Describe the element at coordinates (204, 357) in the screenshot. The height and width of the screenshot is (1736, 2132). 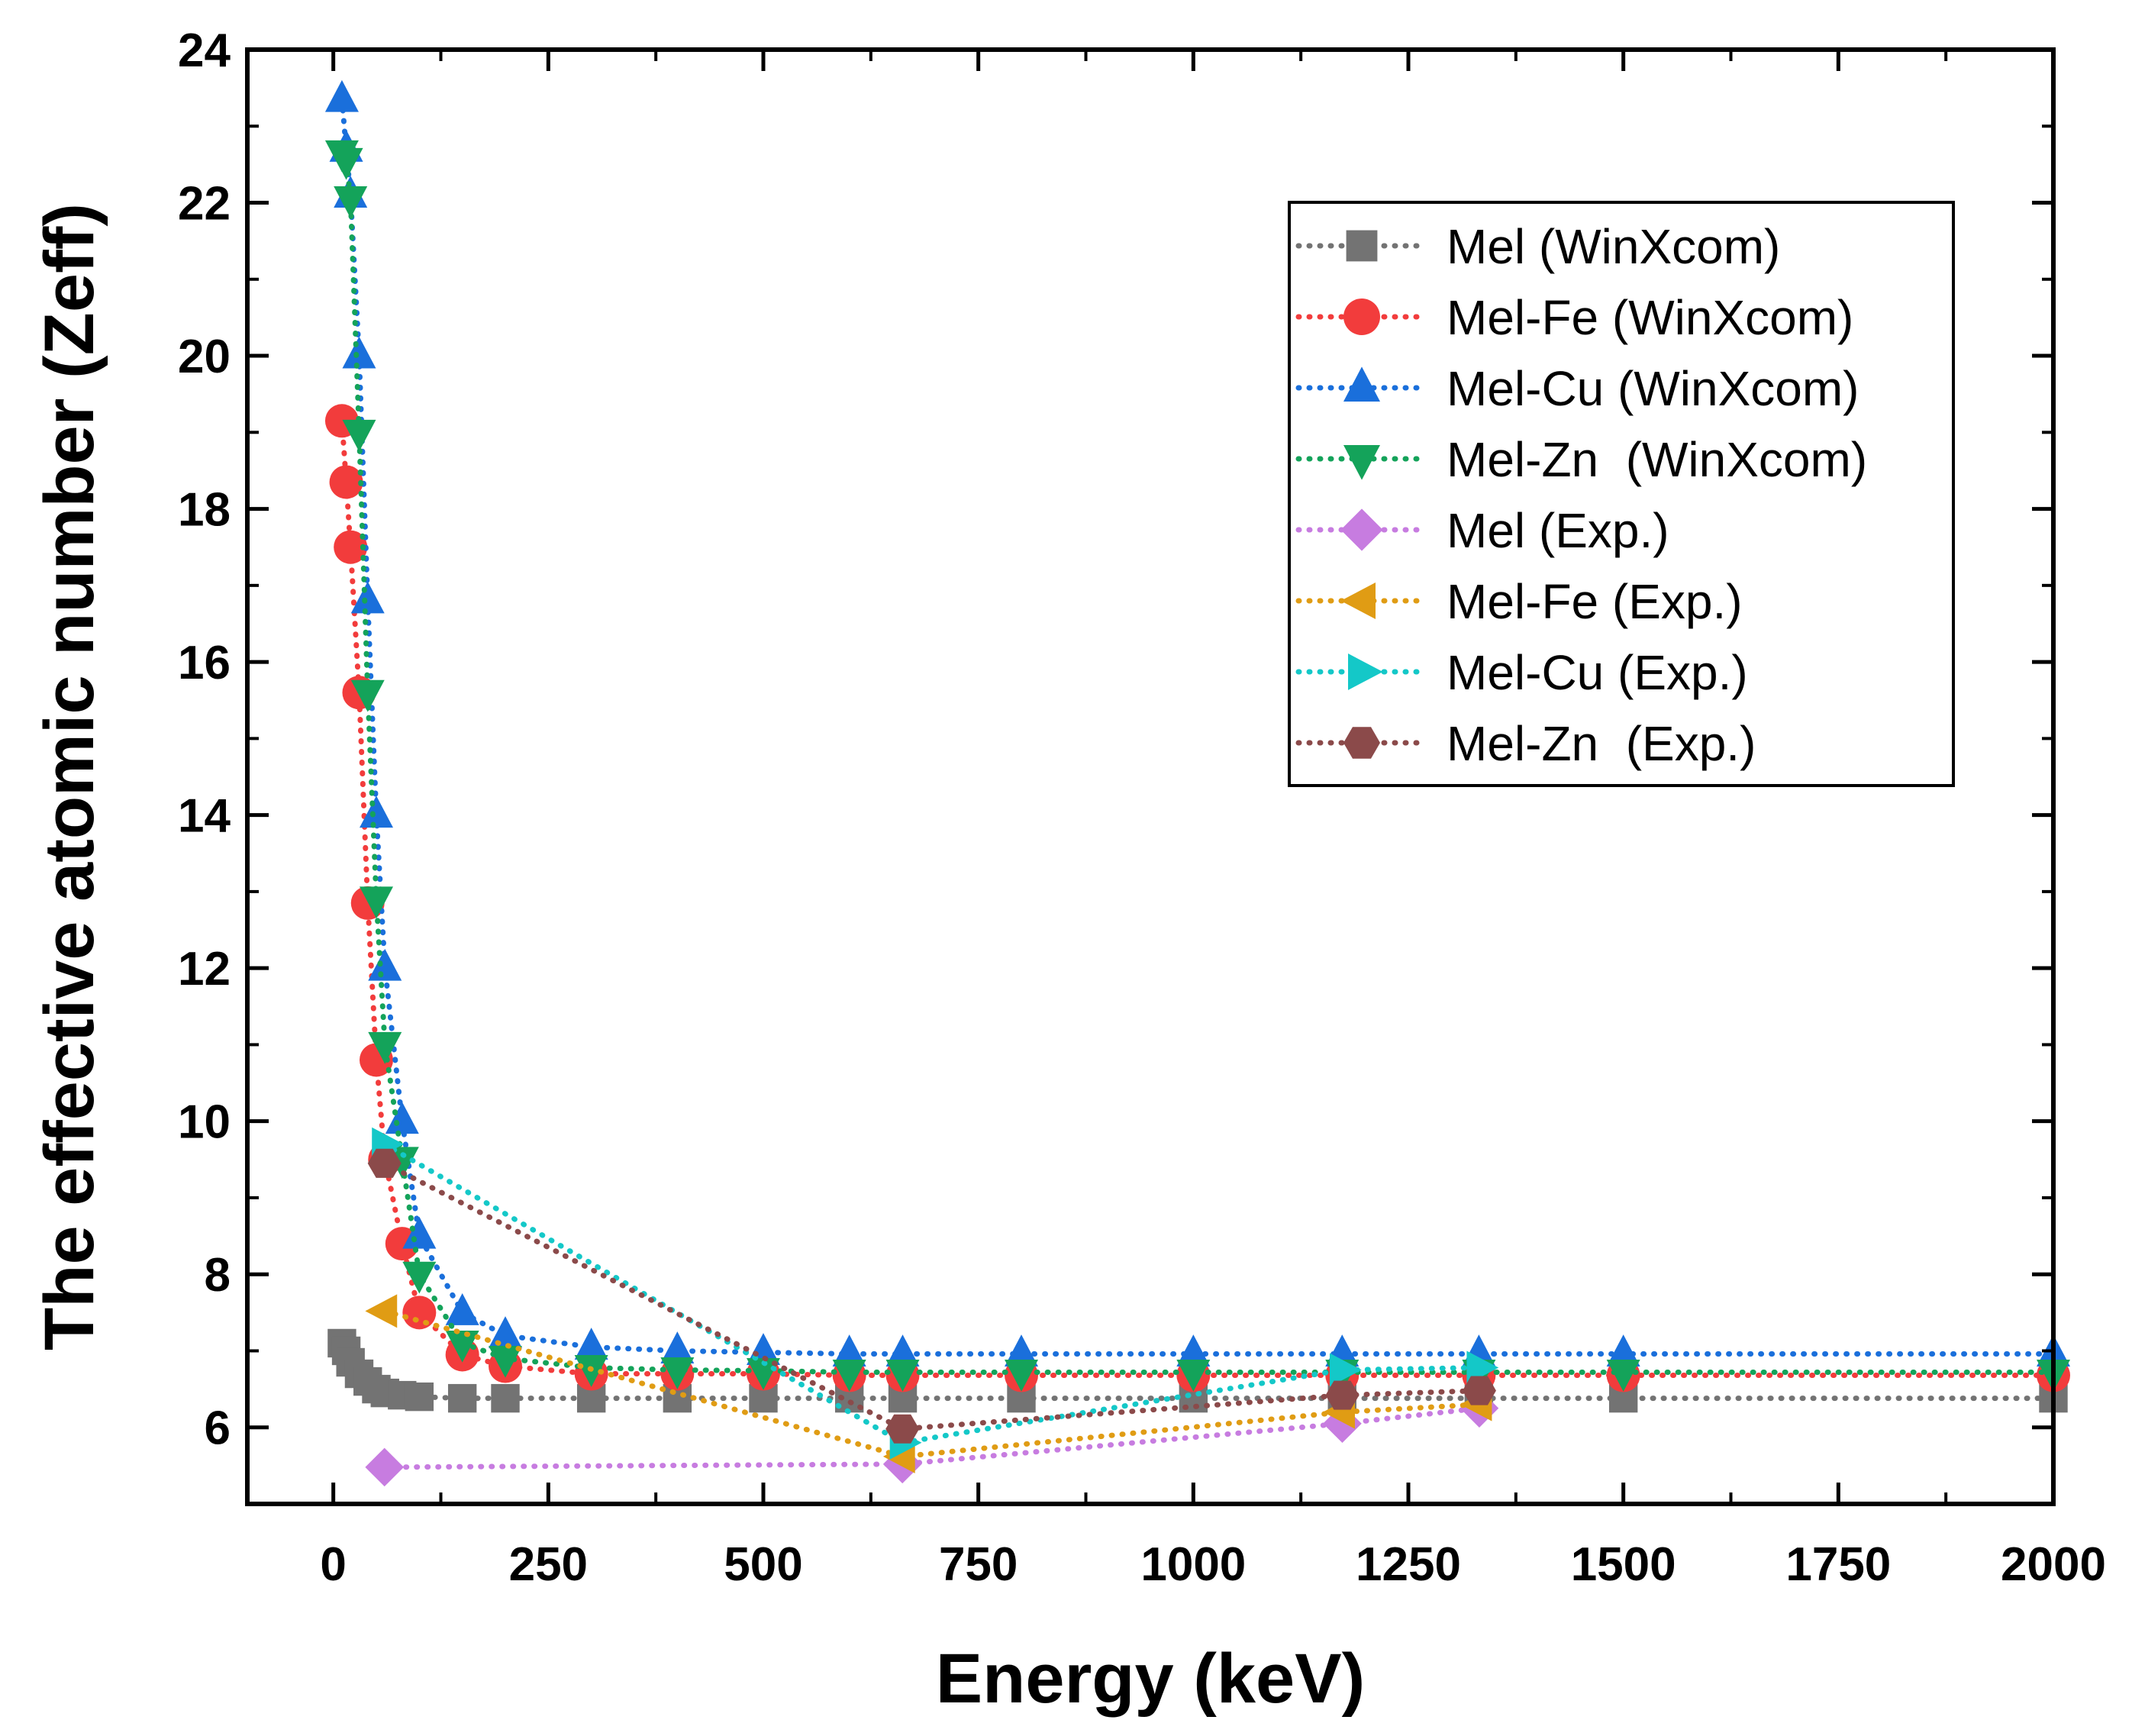
I see `y-tick-label: 20` at that location.